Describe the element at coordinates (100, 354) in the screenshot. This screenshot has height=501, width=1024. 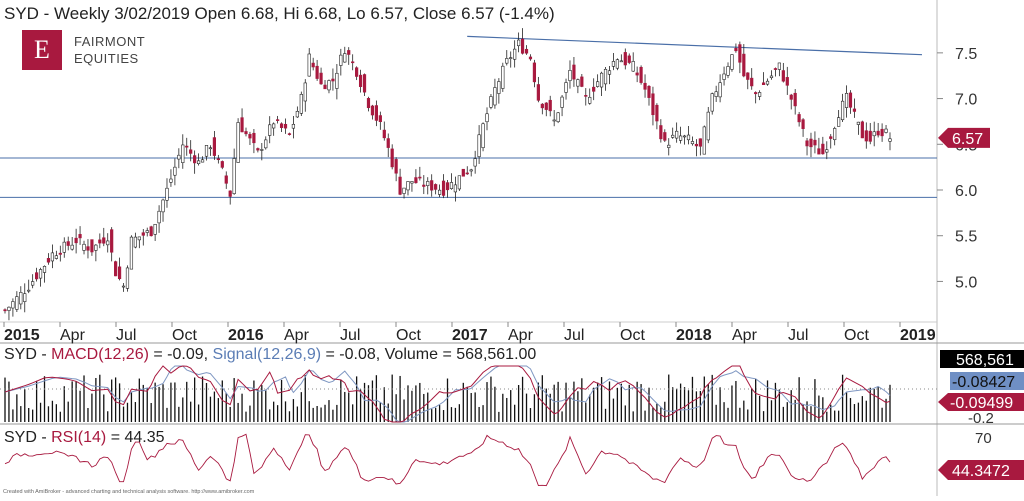
I see `macd-label: MACD(12,26)` at that location.